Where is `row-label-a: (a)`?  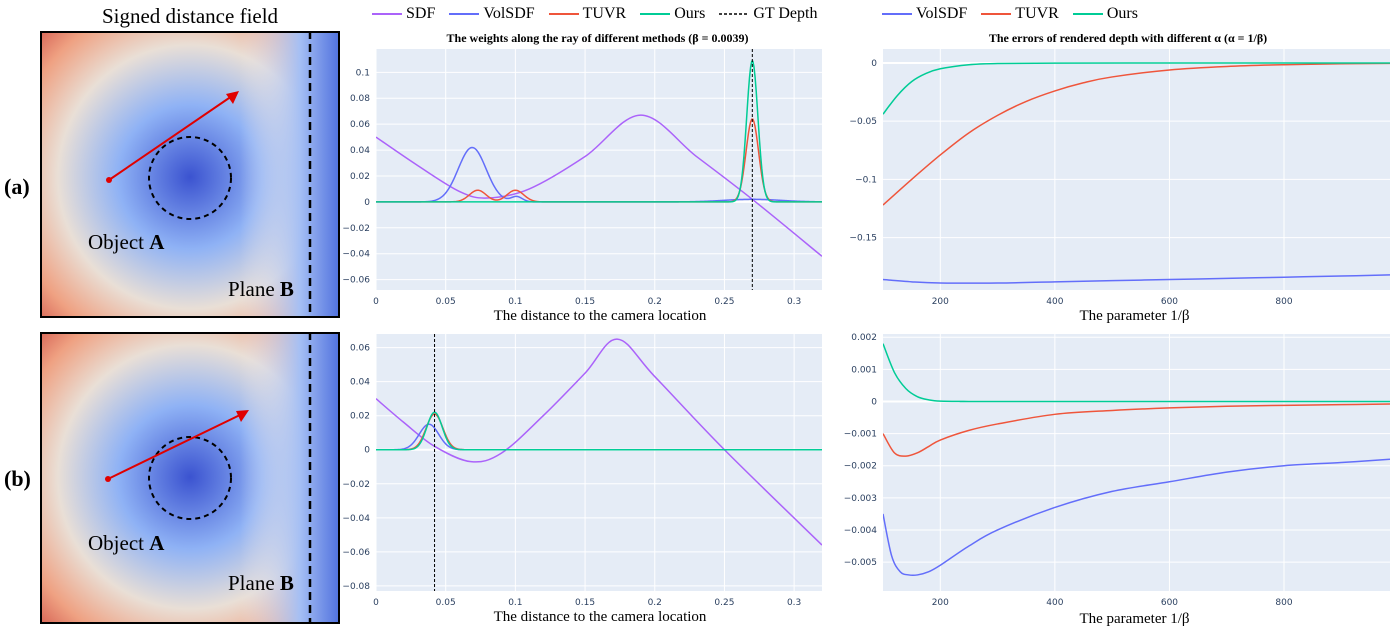 row-label-a: (a) is located at coordinates (17, 186).